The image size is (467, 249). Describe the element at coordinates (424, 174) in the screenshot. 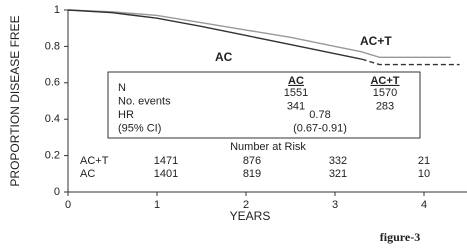

I see `at-risk-value: 10` at that location.